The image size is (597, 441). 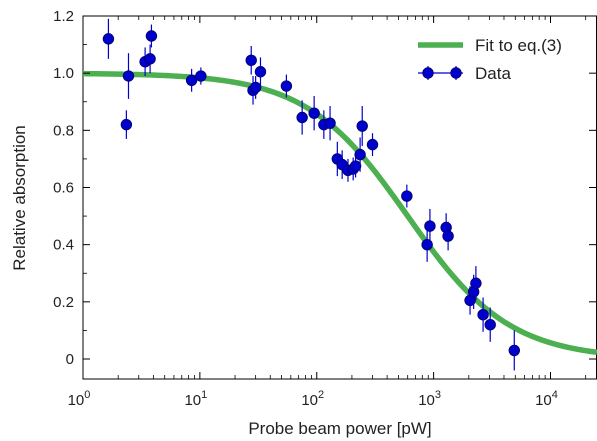 What do you see at coordinates (518, 45) in the screenshot?
I see `legend-label: Fit to eq.(3)` at bounding box center [518, 45].